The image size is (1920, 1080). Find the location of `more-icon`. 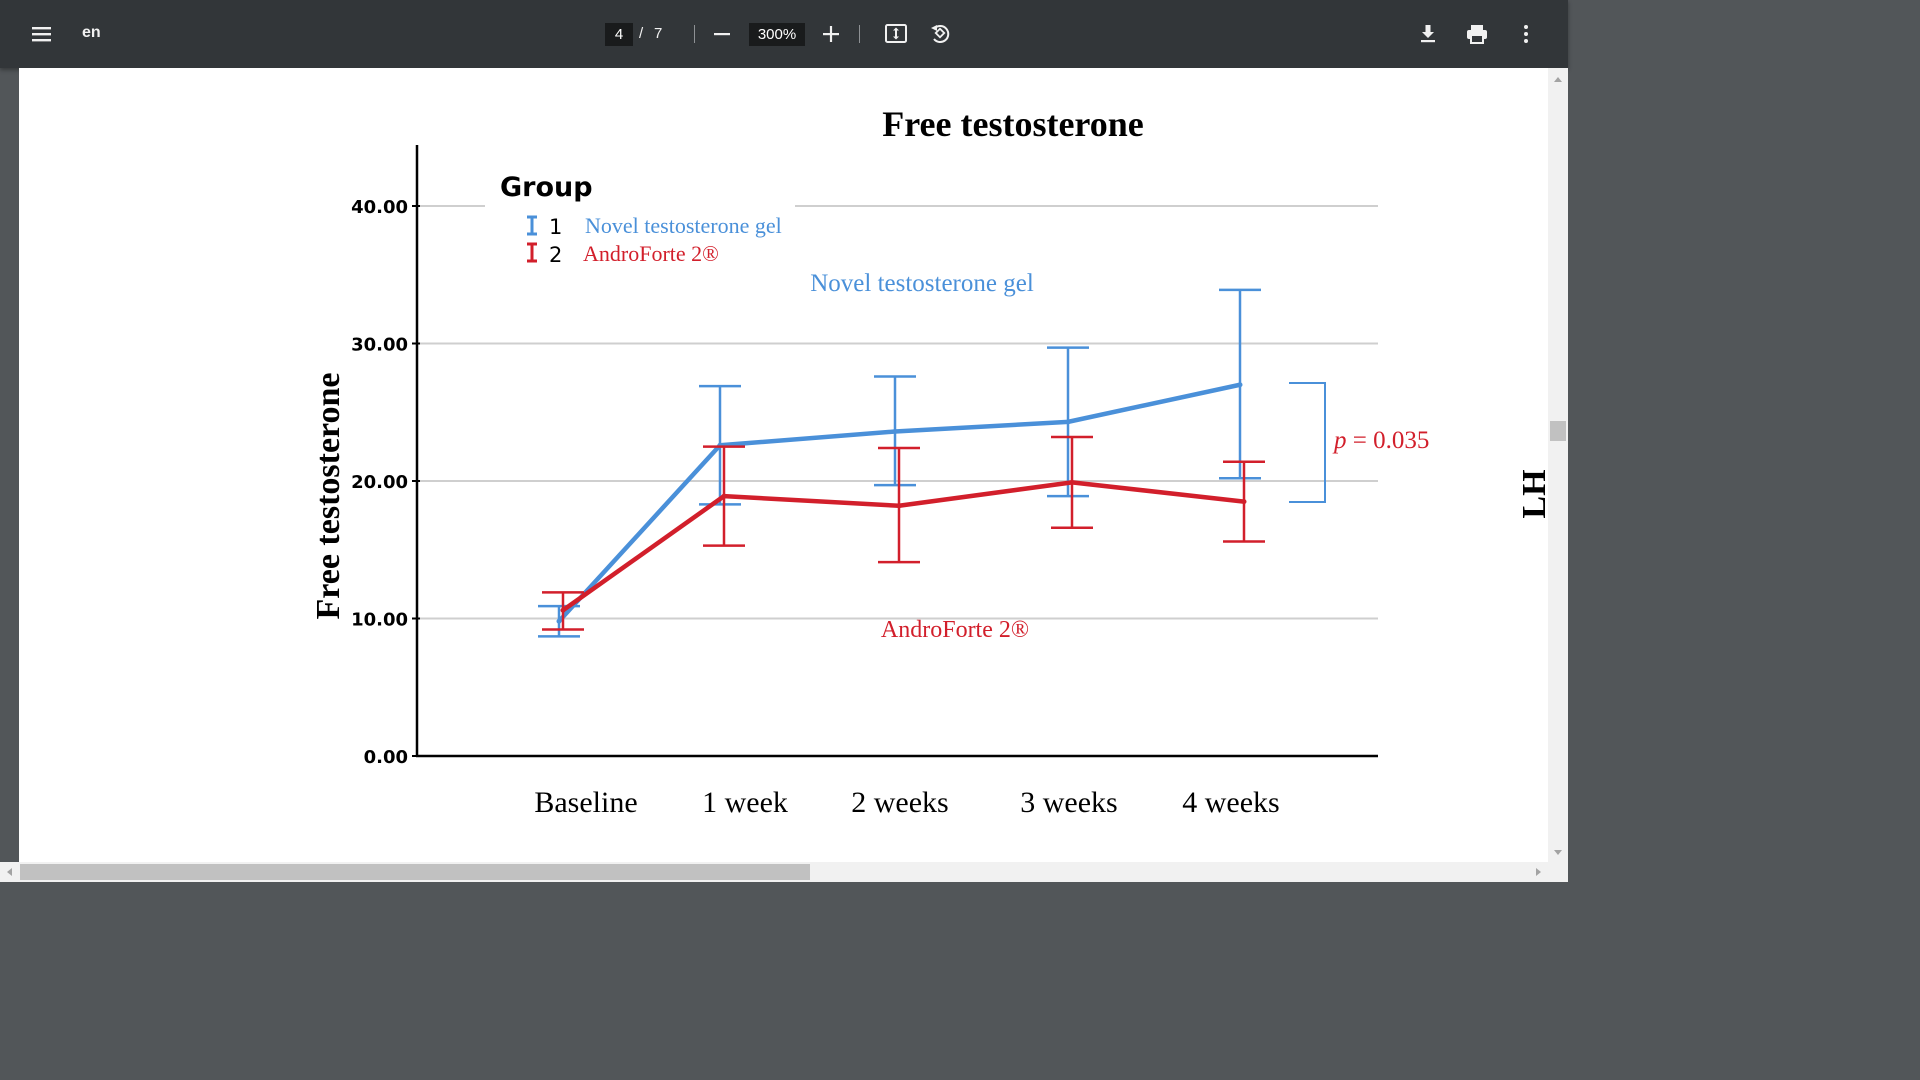

more-icon is located at coordinates (1526, 34).